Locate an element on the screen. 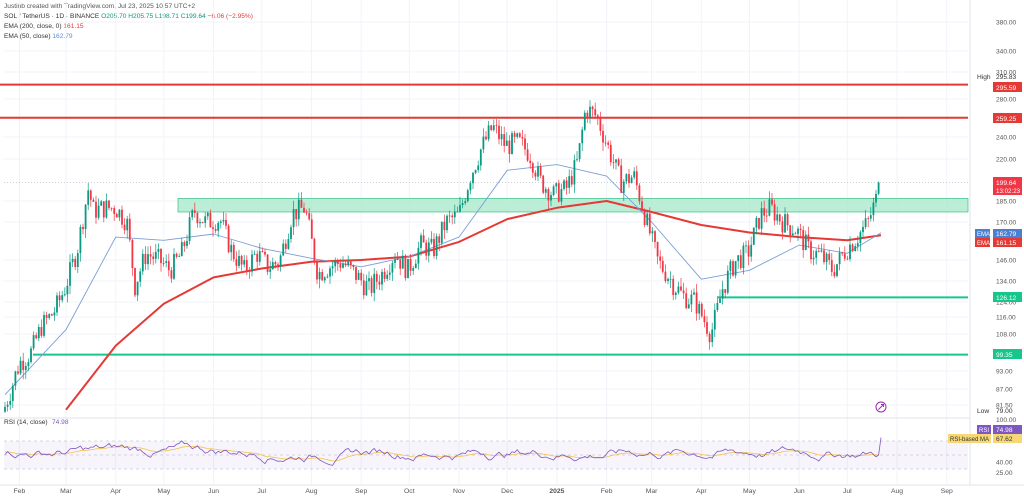 Image resolution: width=1024 pixels, height=497 pixels. ohlc-close: C199.64 is located at coordinates (193, 16).